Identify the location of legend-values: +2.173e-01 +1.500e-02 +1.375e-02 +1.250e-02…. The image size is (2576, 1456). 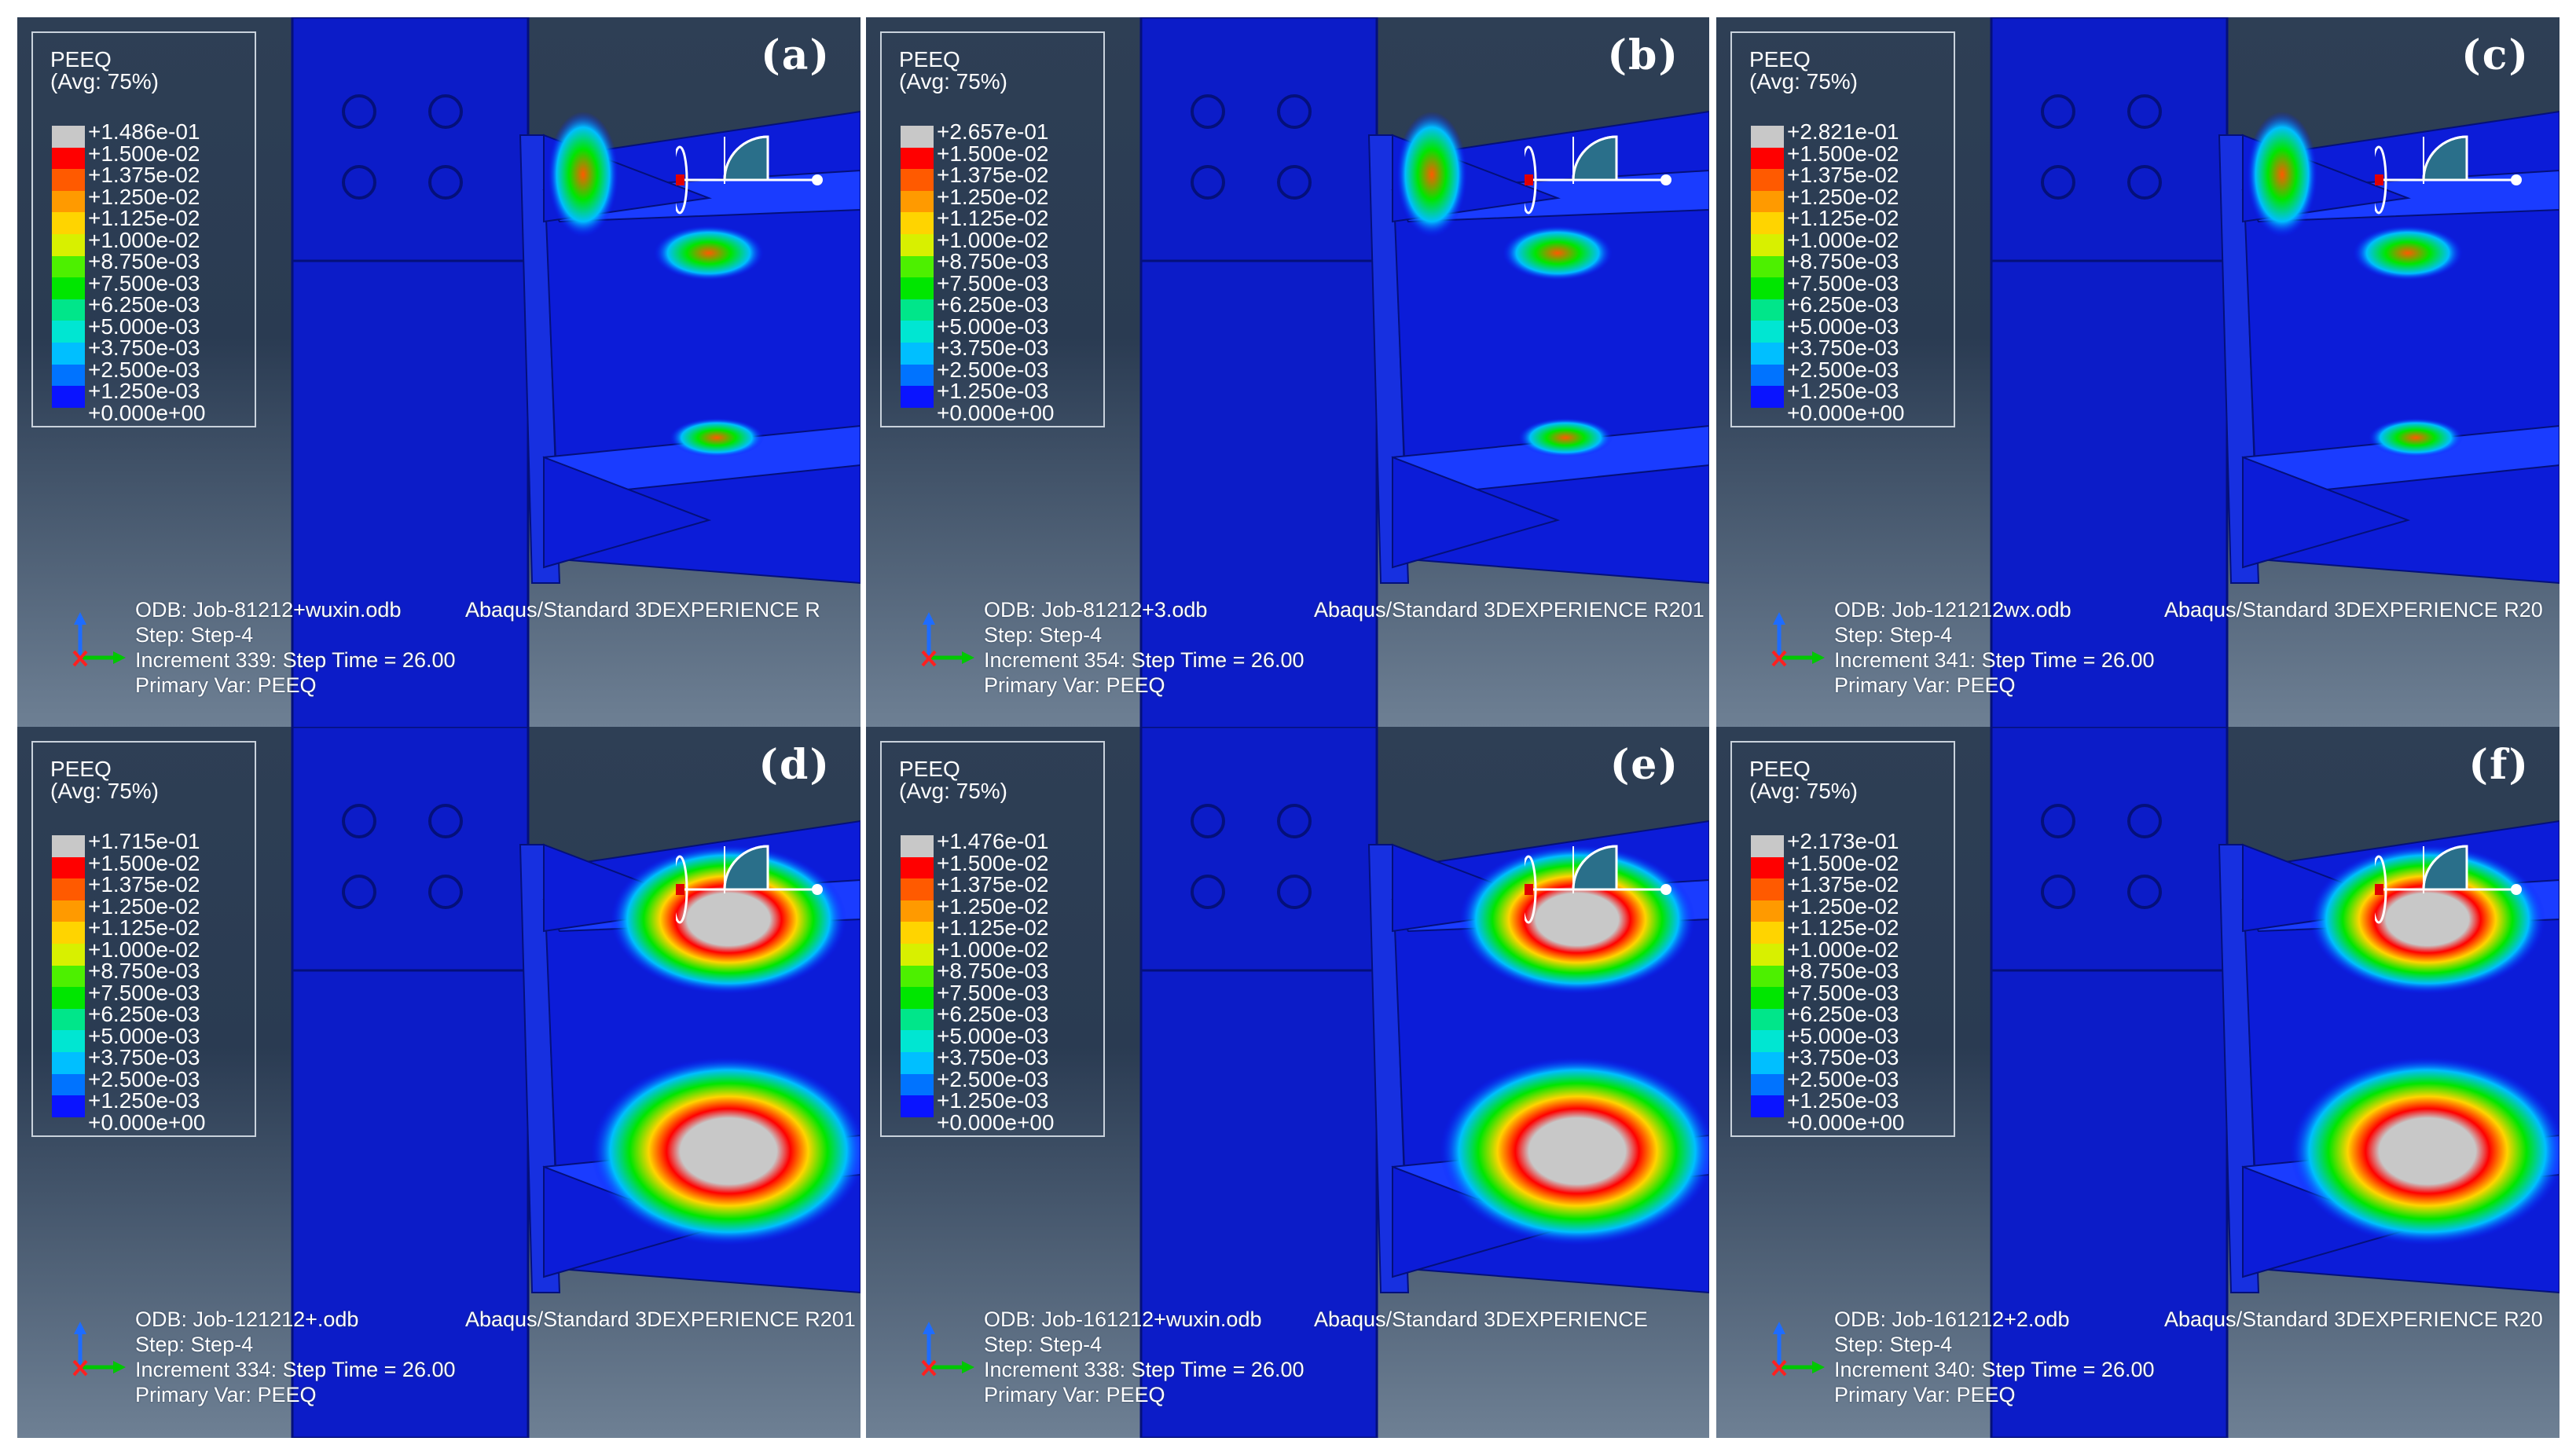
(1846, 982).